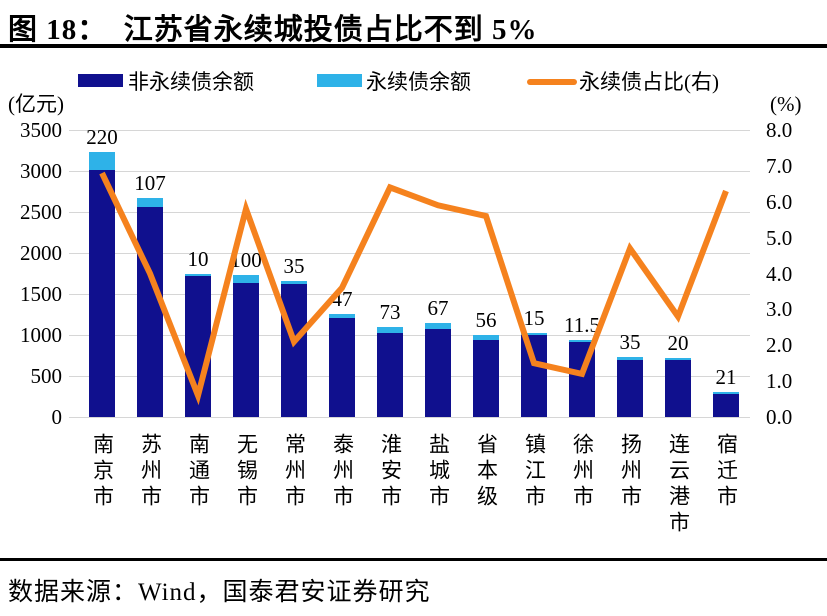  Describe the element at coordinates (582, 472) in the screenshot. I see `x-axis-label: 徐州市` at that location.